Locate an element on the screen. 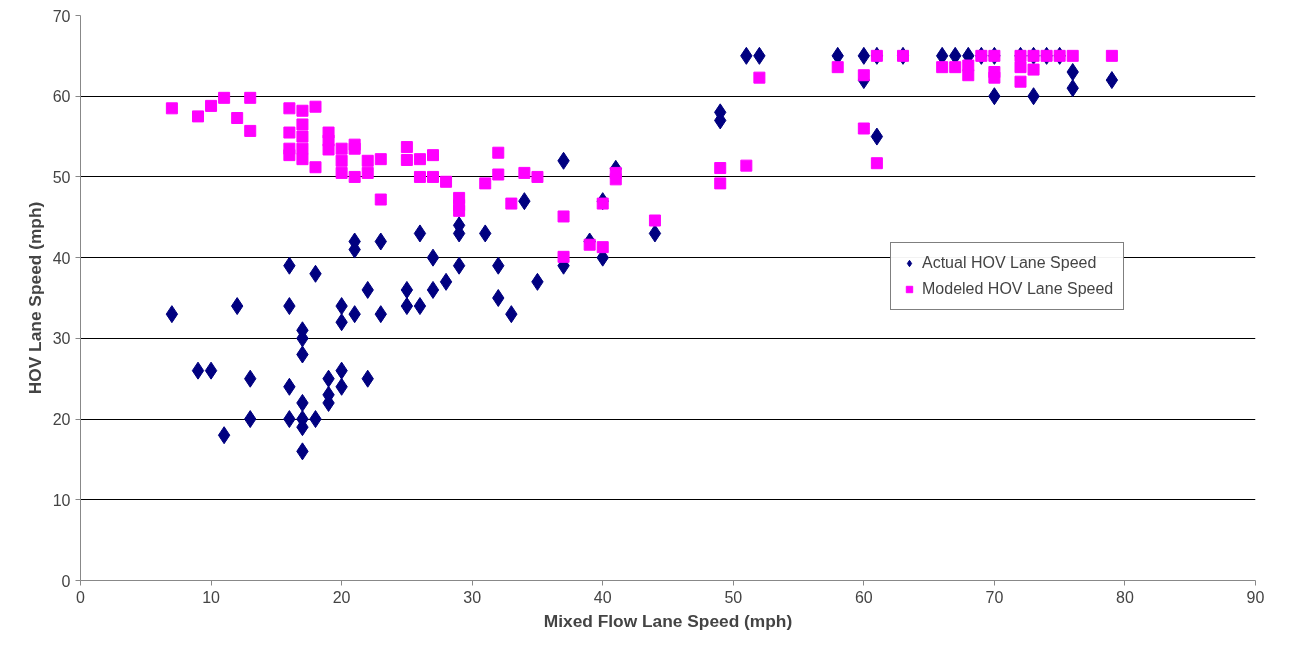 The image size is (1290, 659). y-tick-label: 40 is located at coordinates (61, 258).